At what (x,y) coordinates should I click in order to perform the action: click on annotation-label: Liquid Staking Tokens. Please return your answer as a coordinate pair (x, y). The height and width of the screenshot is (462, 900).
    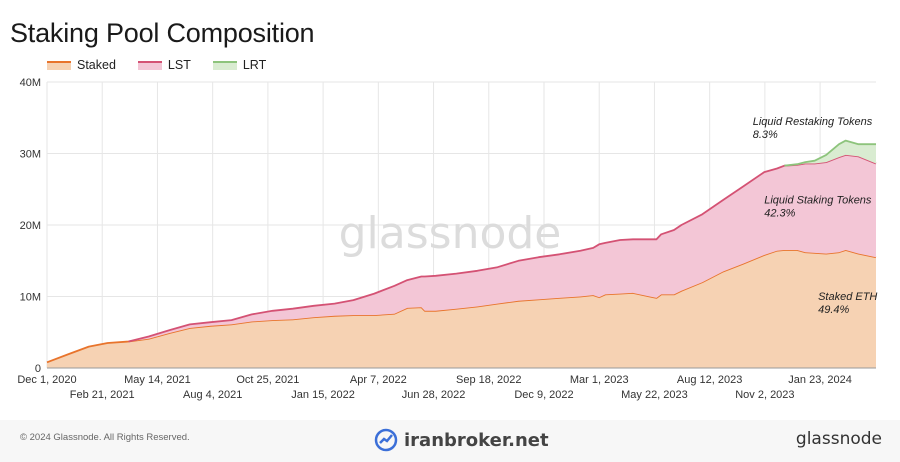
    Looking at the image, I should click on (818, 201).